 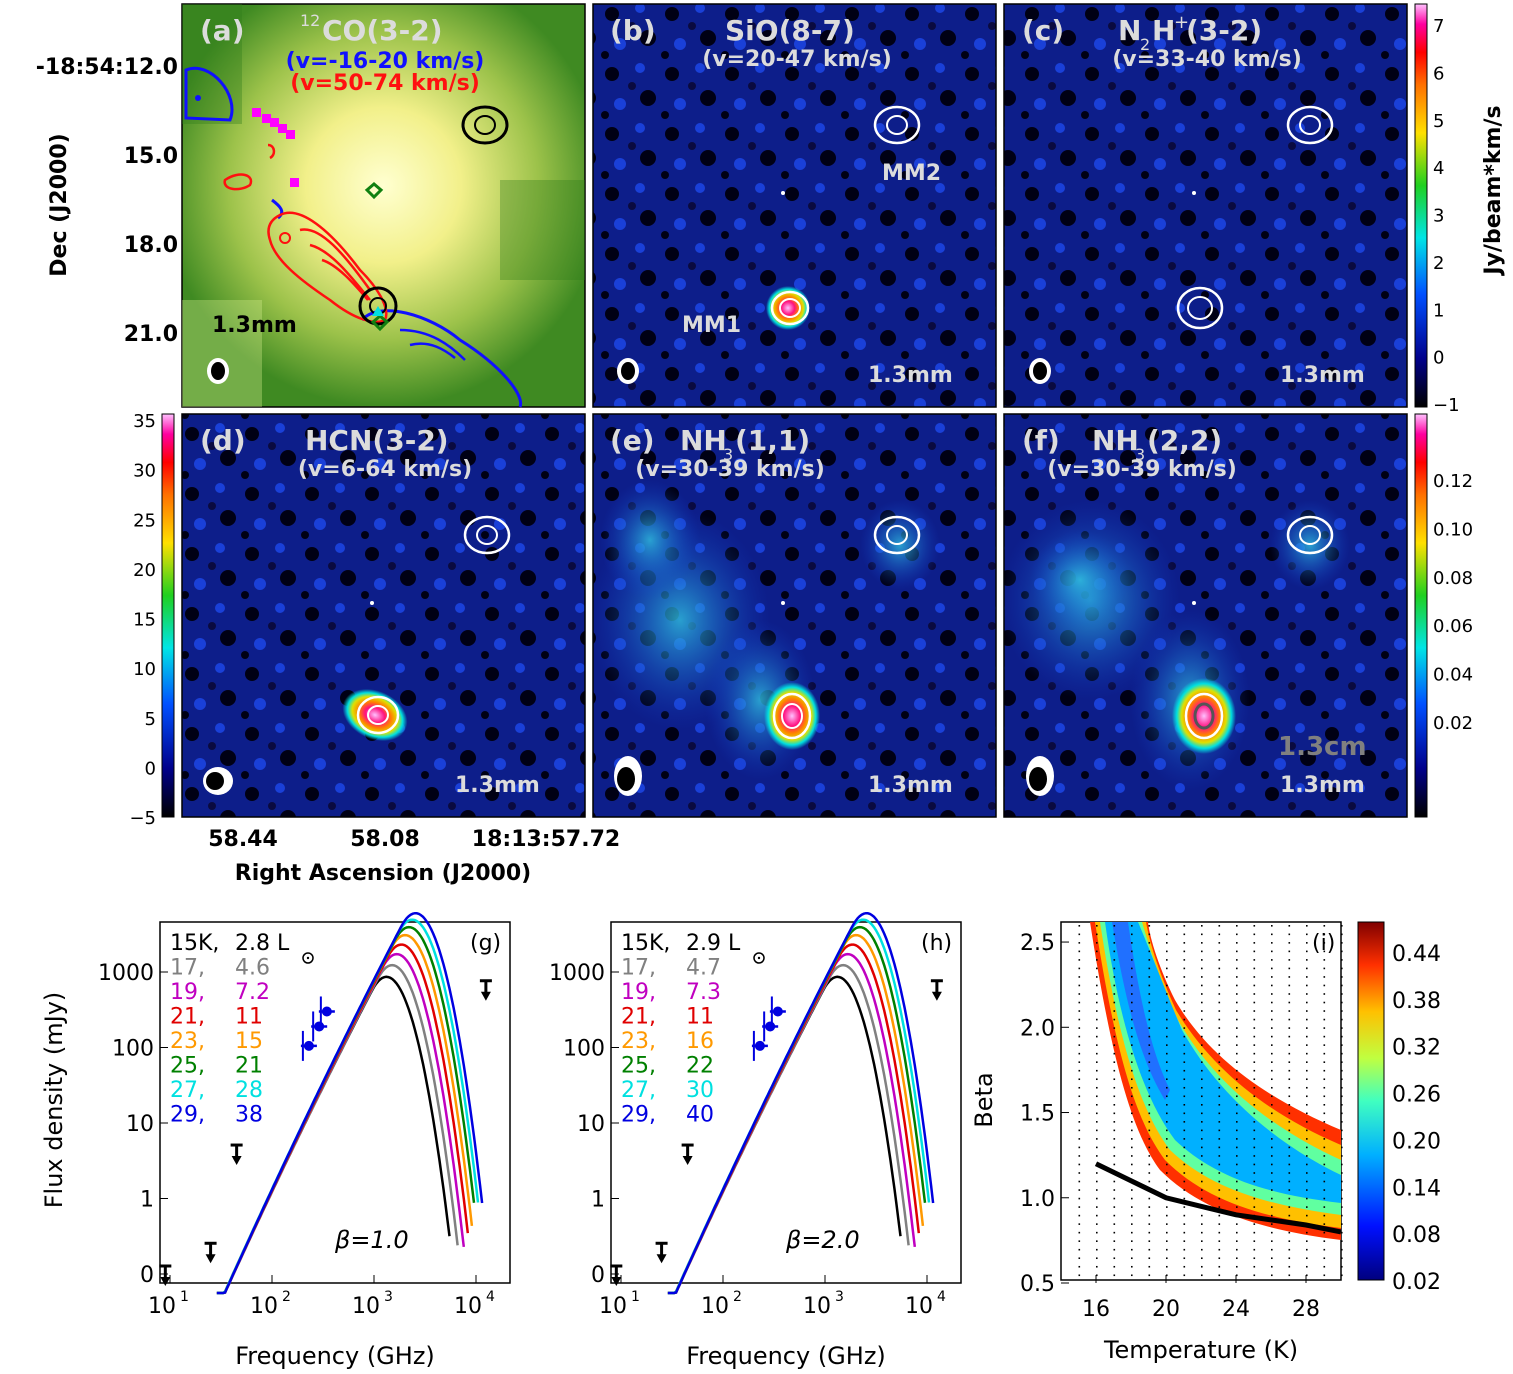 I want to click on x-tick-exponent: 3, so click(x=388, y=1297).